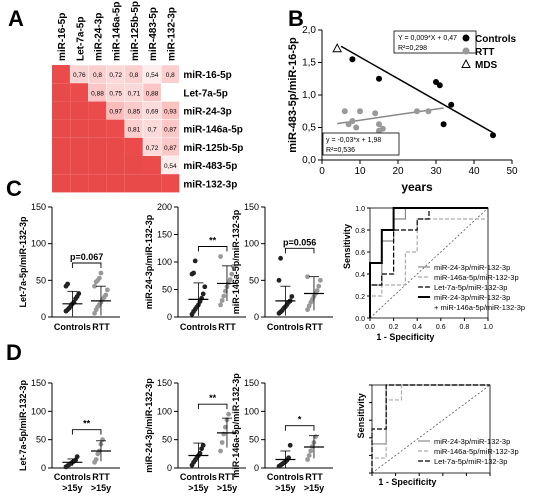 This screenshot has height=504, width=550. I want to click on x-tick-label: 0.8, so click(465, 327).